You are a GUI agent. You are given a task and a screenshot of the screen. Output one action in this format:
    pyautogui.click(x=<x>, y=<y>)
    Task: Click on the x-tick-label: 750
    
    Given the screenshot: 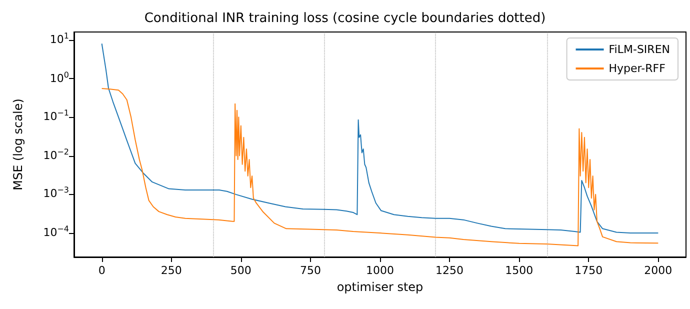 What is the action you would take?
    pyautogui.click(x=310, y=270)
    